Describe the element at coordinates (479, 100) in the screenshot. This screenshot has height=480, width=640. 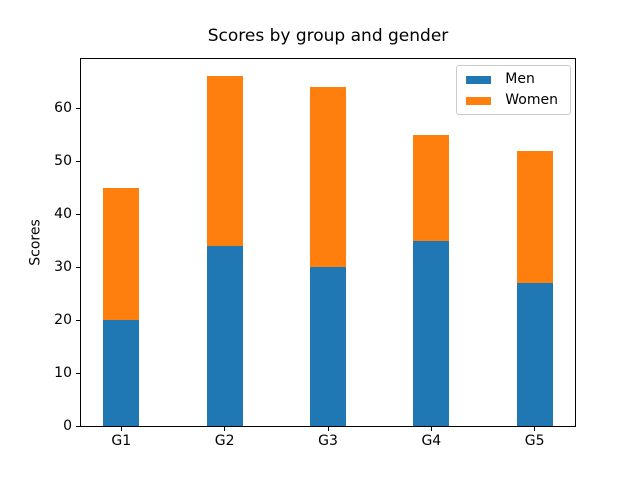
I see `legend-swatch-women-icon` at that location.